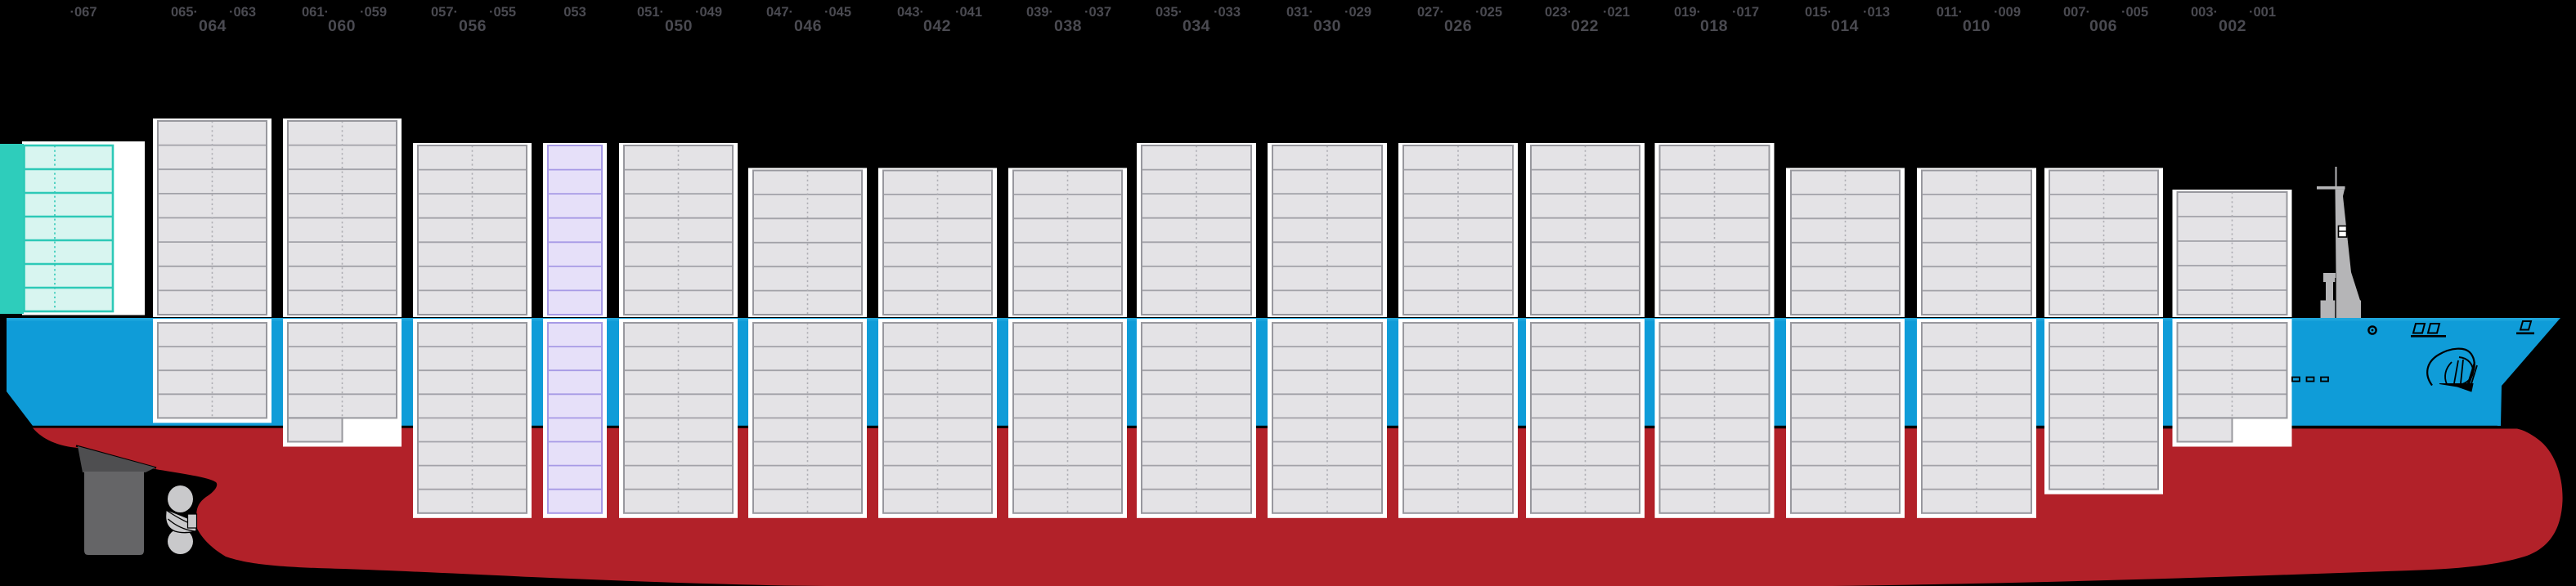 The height and width of the screenshot is (586, 2576). What do you see at coordinates (2008, 13) in the screenshot?
I see `svg-text: ·009` at bounding box center [2008, 13].